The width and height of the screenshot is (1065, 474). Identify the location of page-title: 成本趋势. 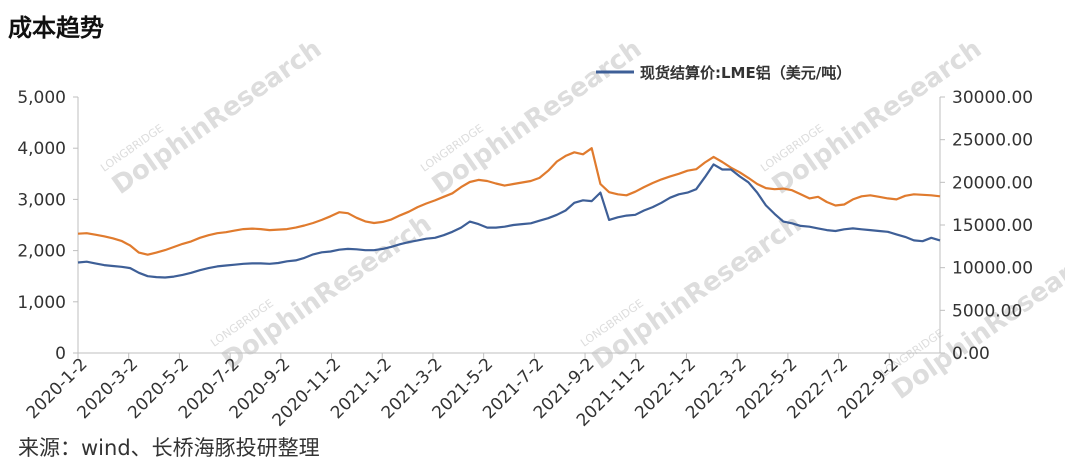
(56, 28).